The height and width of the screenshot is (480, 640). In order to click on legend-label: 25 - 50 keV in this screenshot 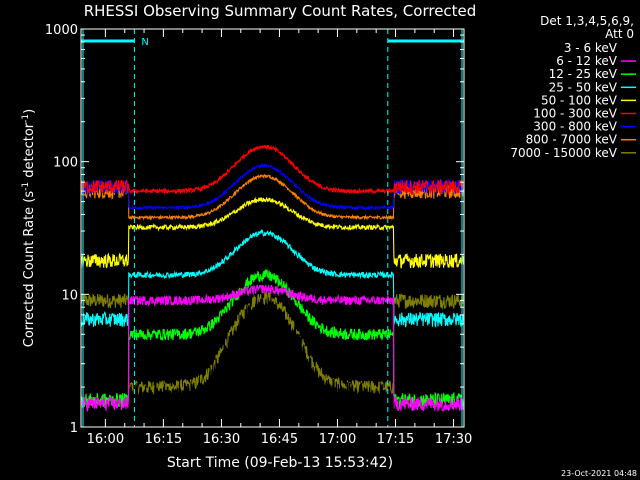, I will do `click(583, 87)`.